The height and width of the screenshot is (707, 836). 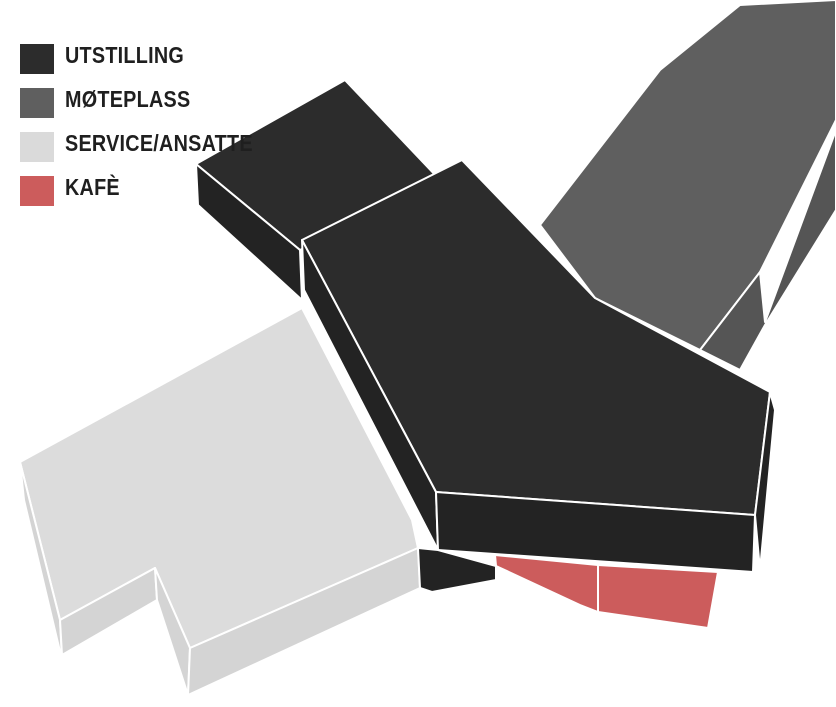 I want to click on utstilling-main-right-face, so click(x=765, y=481).